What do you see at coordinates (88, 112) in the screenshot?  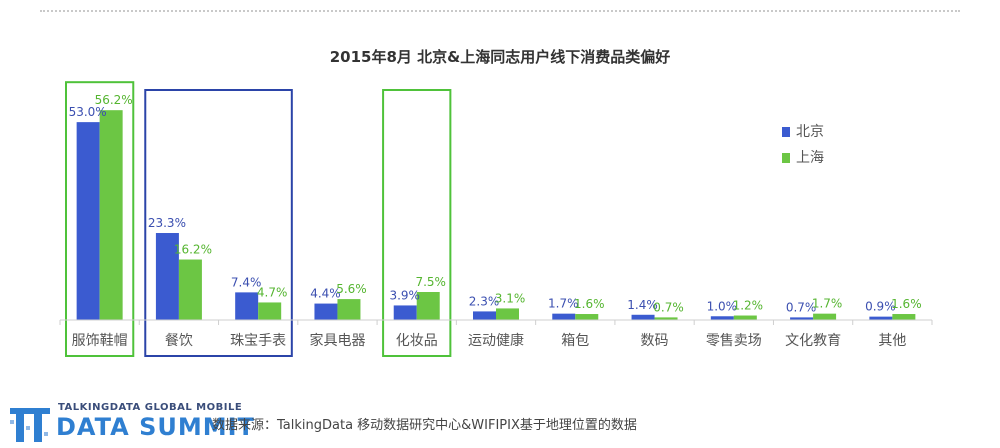 I see `data-label-北京-服饰鞋帽: 53.0%` at bounding box center [88, 112].